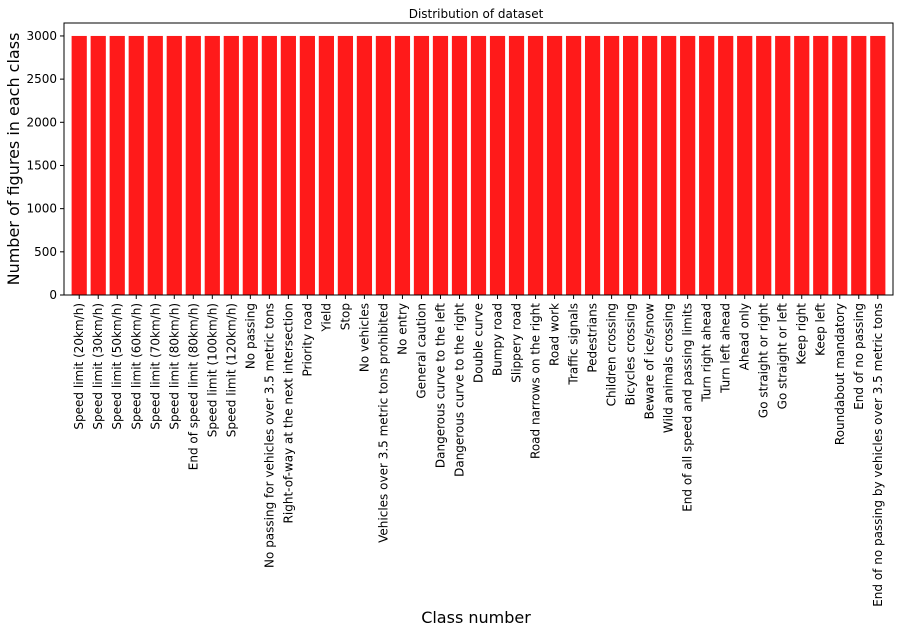 This screenshot has width=911, height=632. I want to click on x-tick-label-2: Speed limit (50km/h), so click(117, 366).